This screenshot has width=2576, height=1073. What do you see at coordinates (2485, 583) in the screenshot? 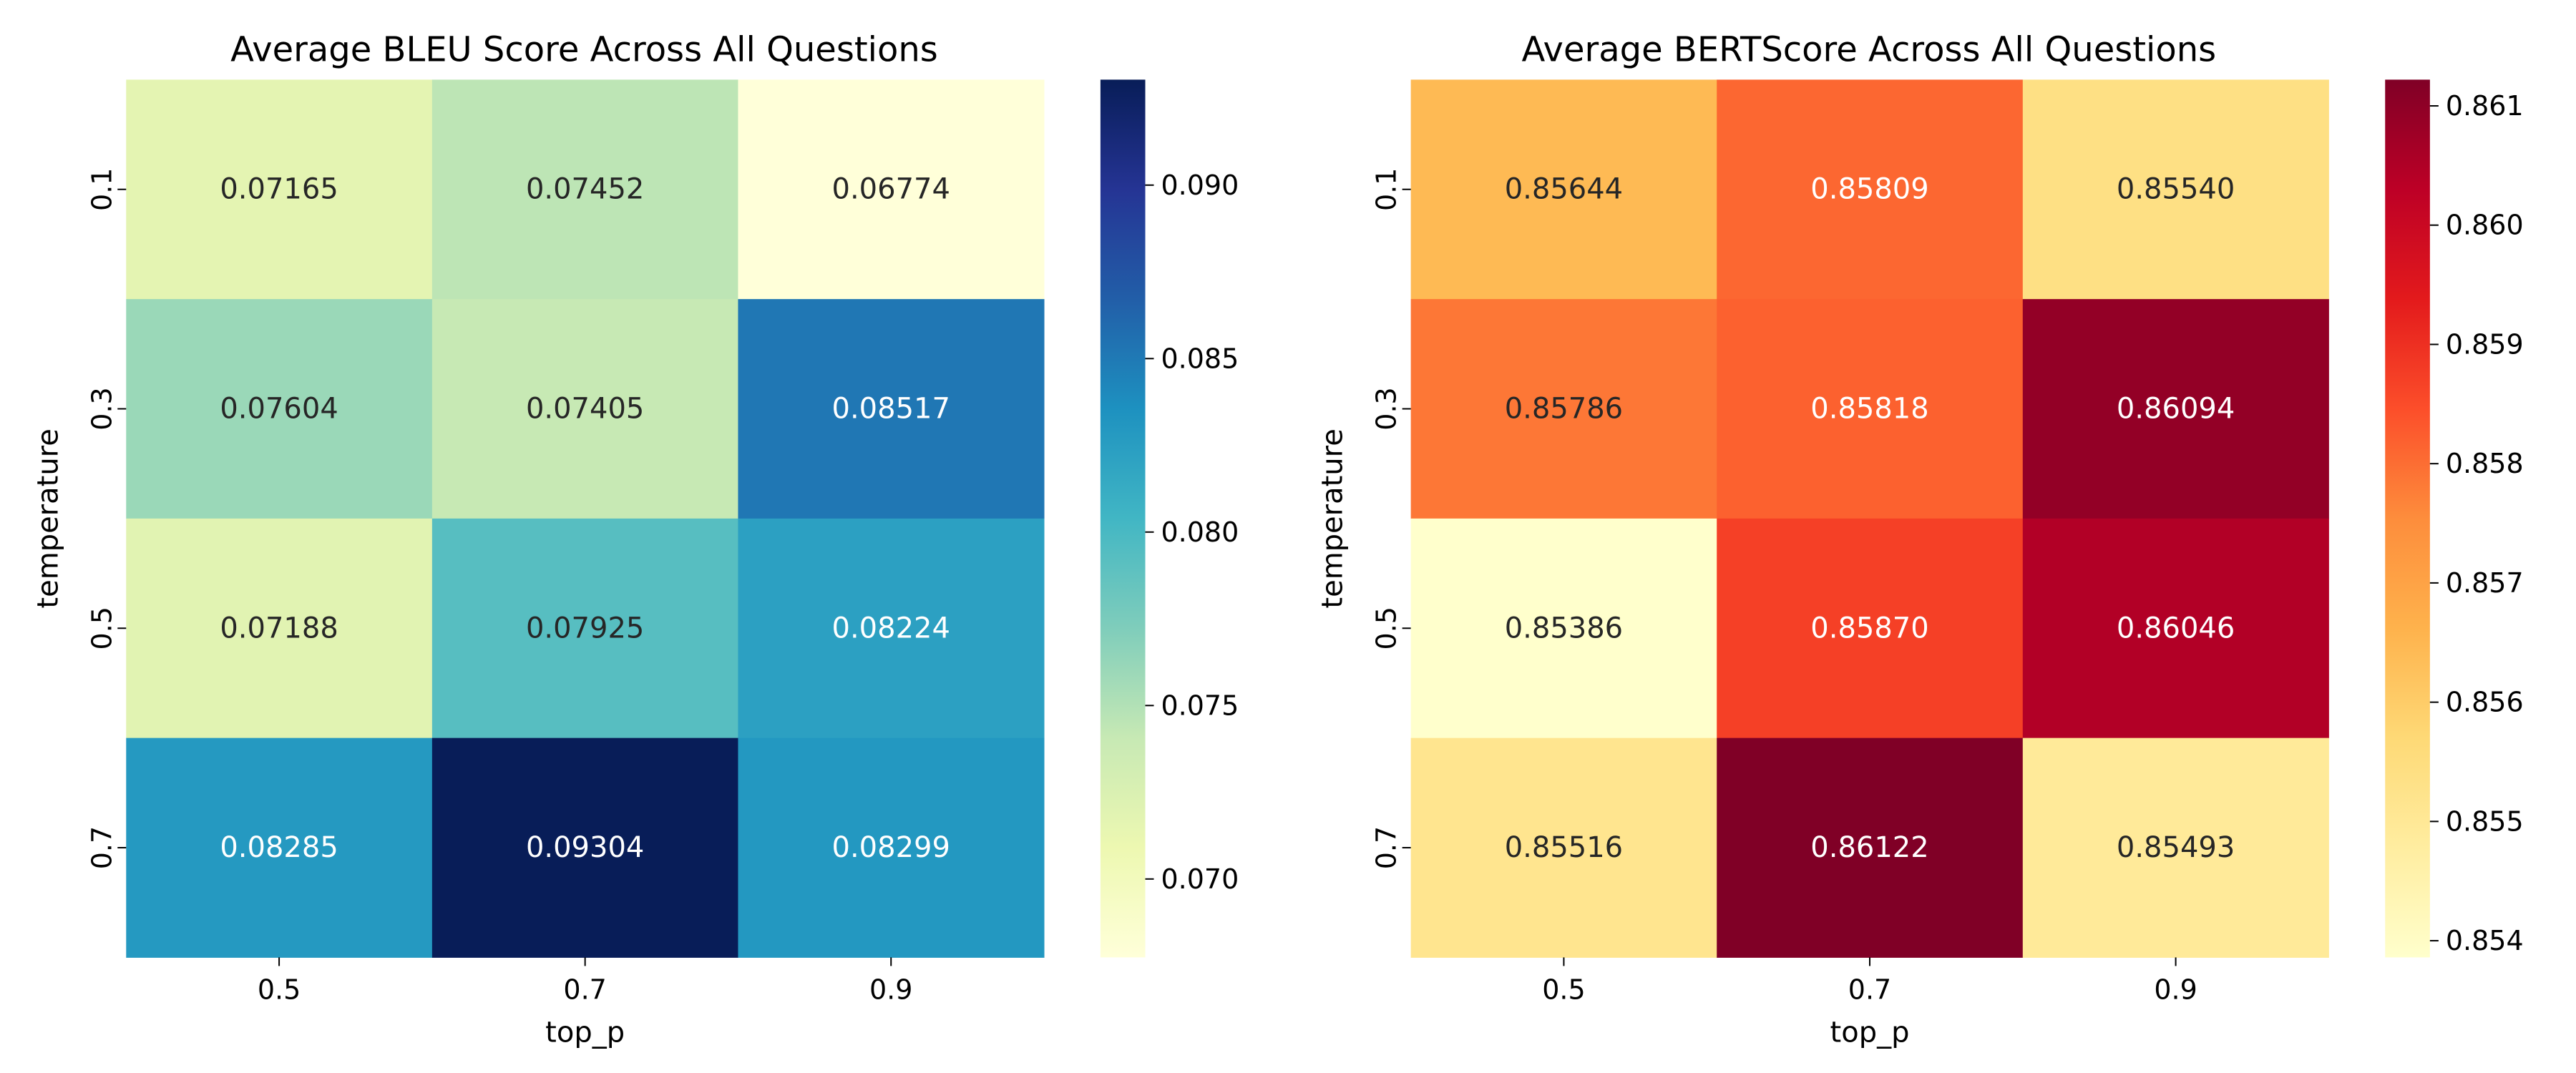
I see `colorbar-tick-label: 0.857` at bounding box center [2485, 583].